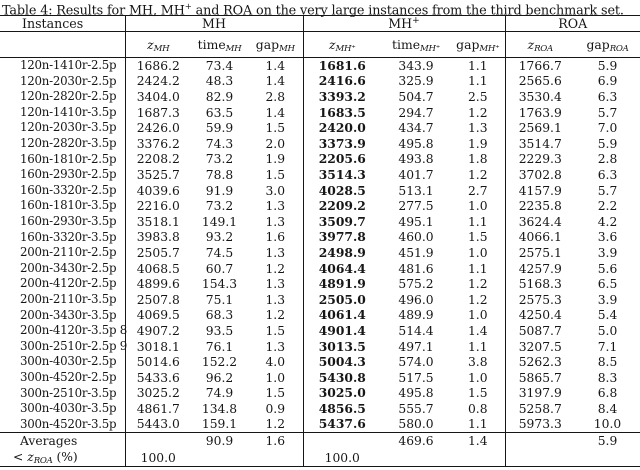  What do you see at coordinates (478, 362) in the screenshot?
I see `cell-gap-mhp: 3.8` at bounding box center [478, 362].